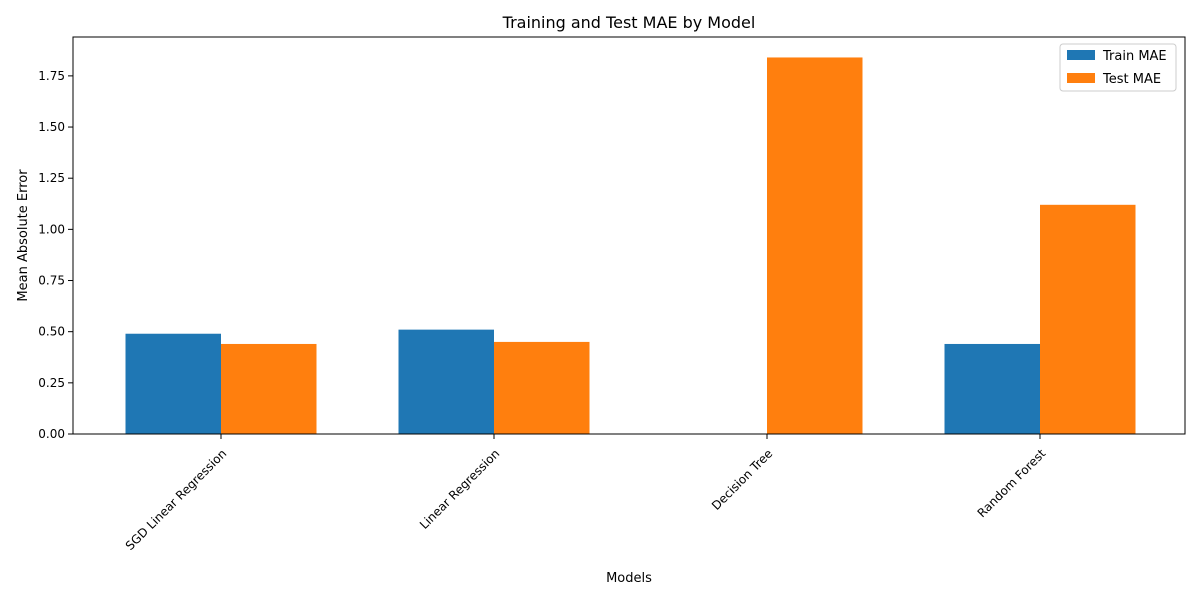  I want to click on bar-test-mae-sgd-linear-regression, so click(269, 388).